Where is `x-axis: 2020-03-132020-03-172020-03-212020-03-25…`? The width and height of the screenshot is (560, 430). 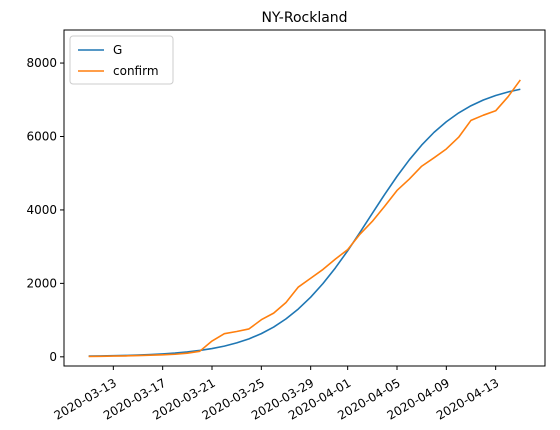 x-axis: 2020-03-132020-03-172020-03-212020-03-25… is located at coordinates (276, 394).